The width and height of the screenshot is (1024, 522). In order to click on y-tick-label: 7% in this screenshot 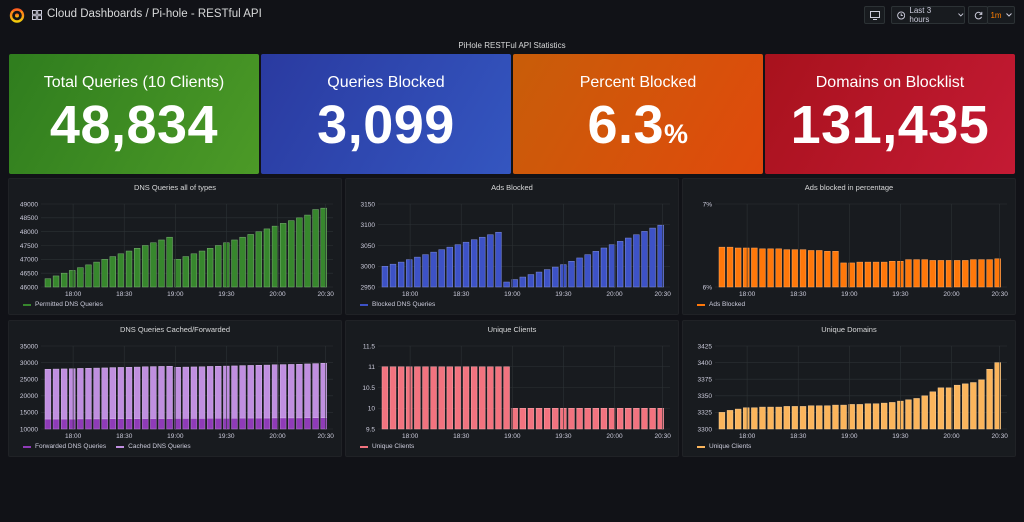, I will do `click(708, 204)`.